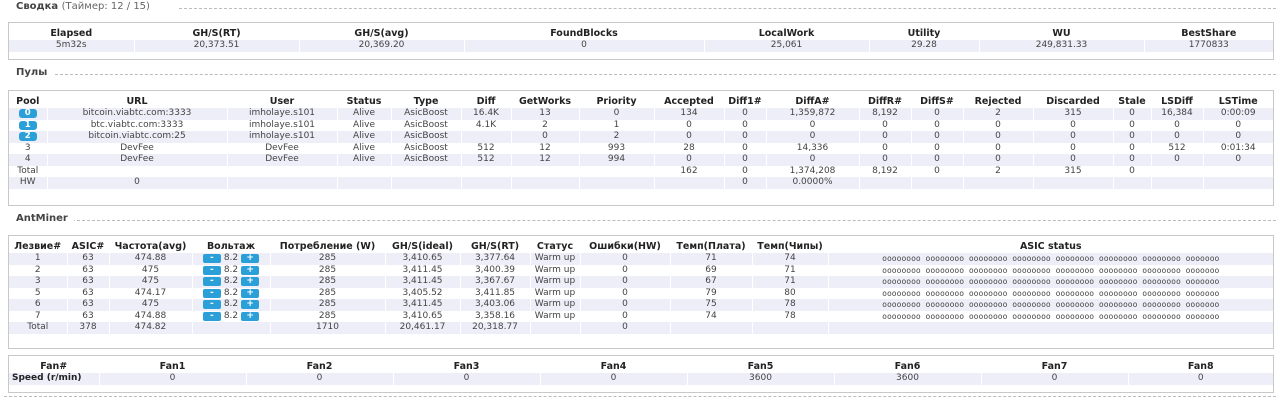  Describe the element at coordinates (150, 246) in the screenshot. I see `antminer-header: Частота(avg)` at that location.